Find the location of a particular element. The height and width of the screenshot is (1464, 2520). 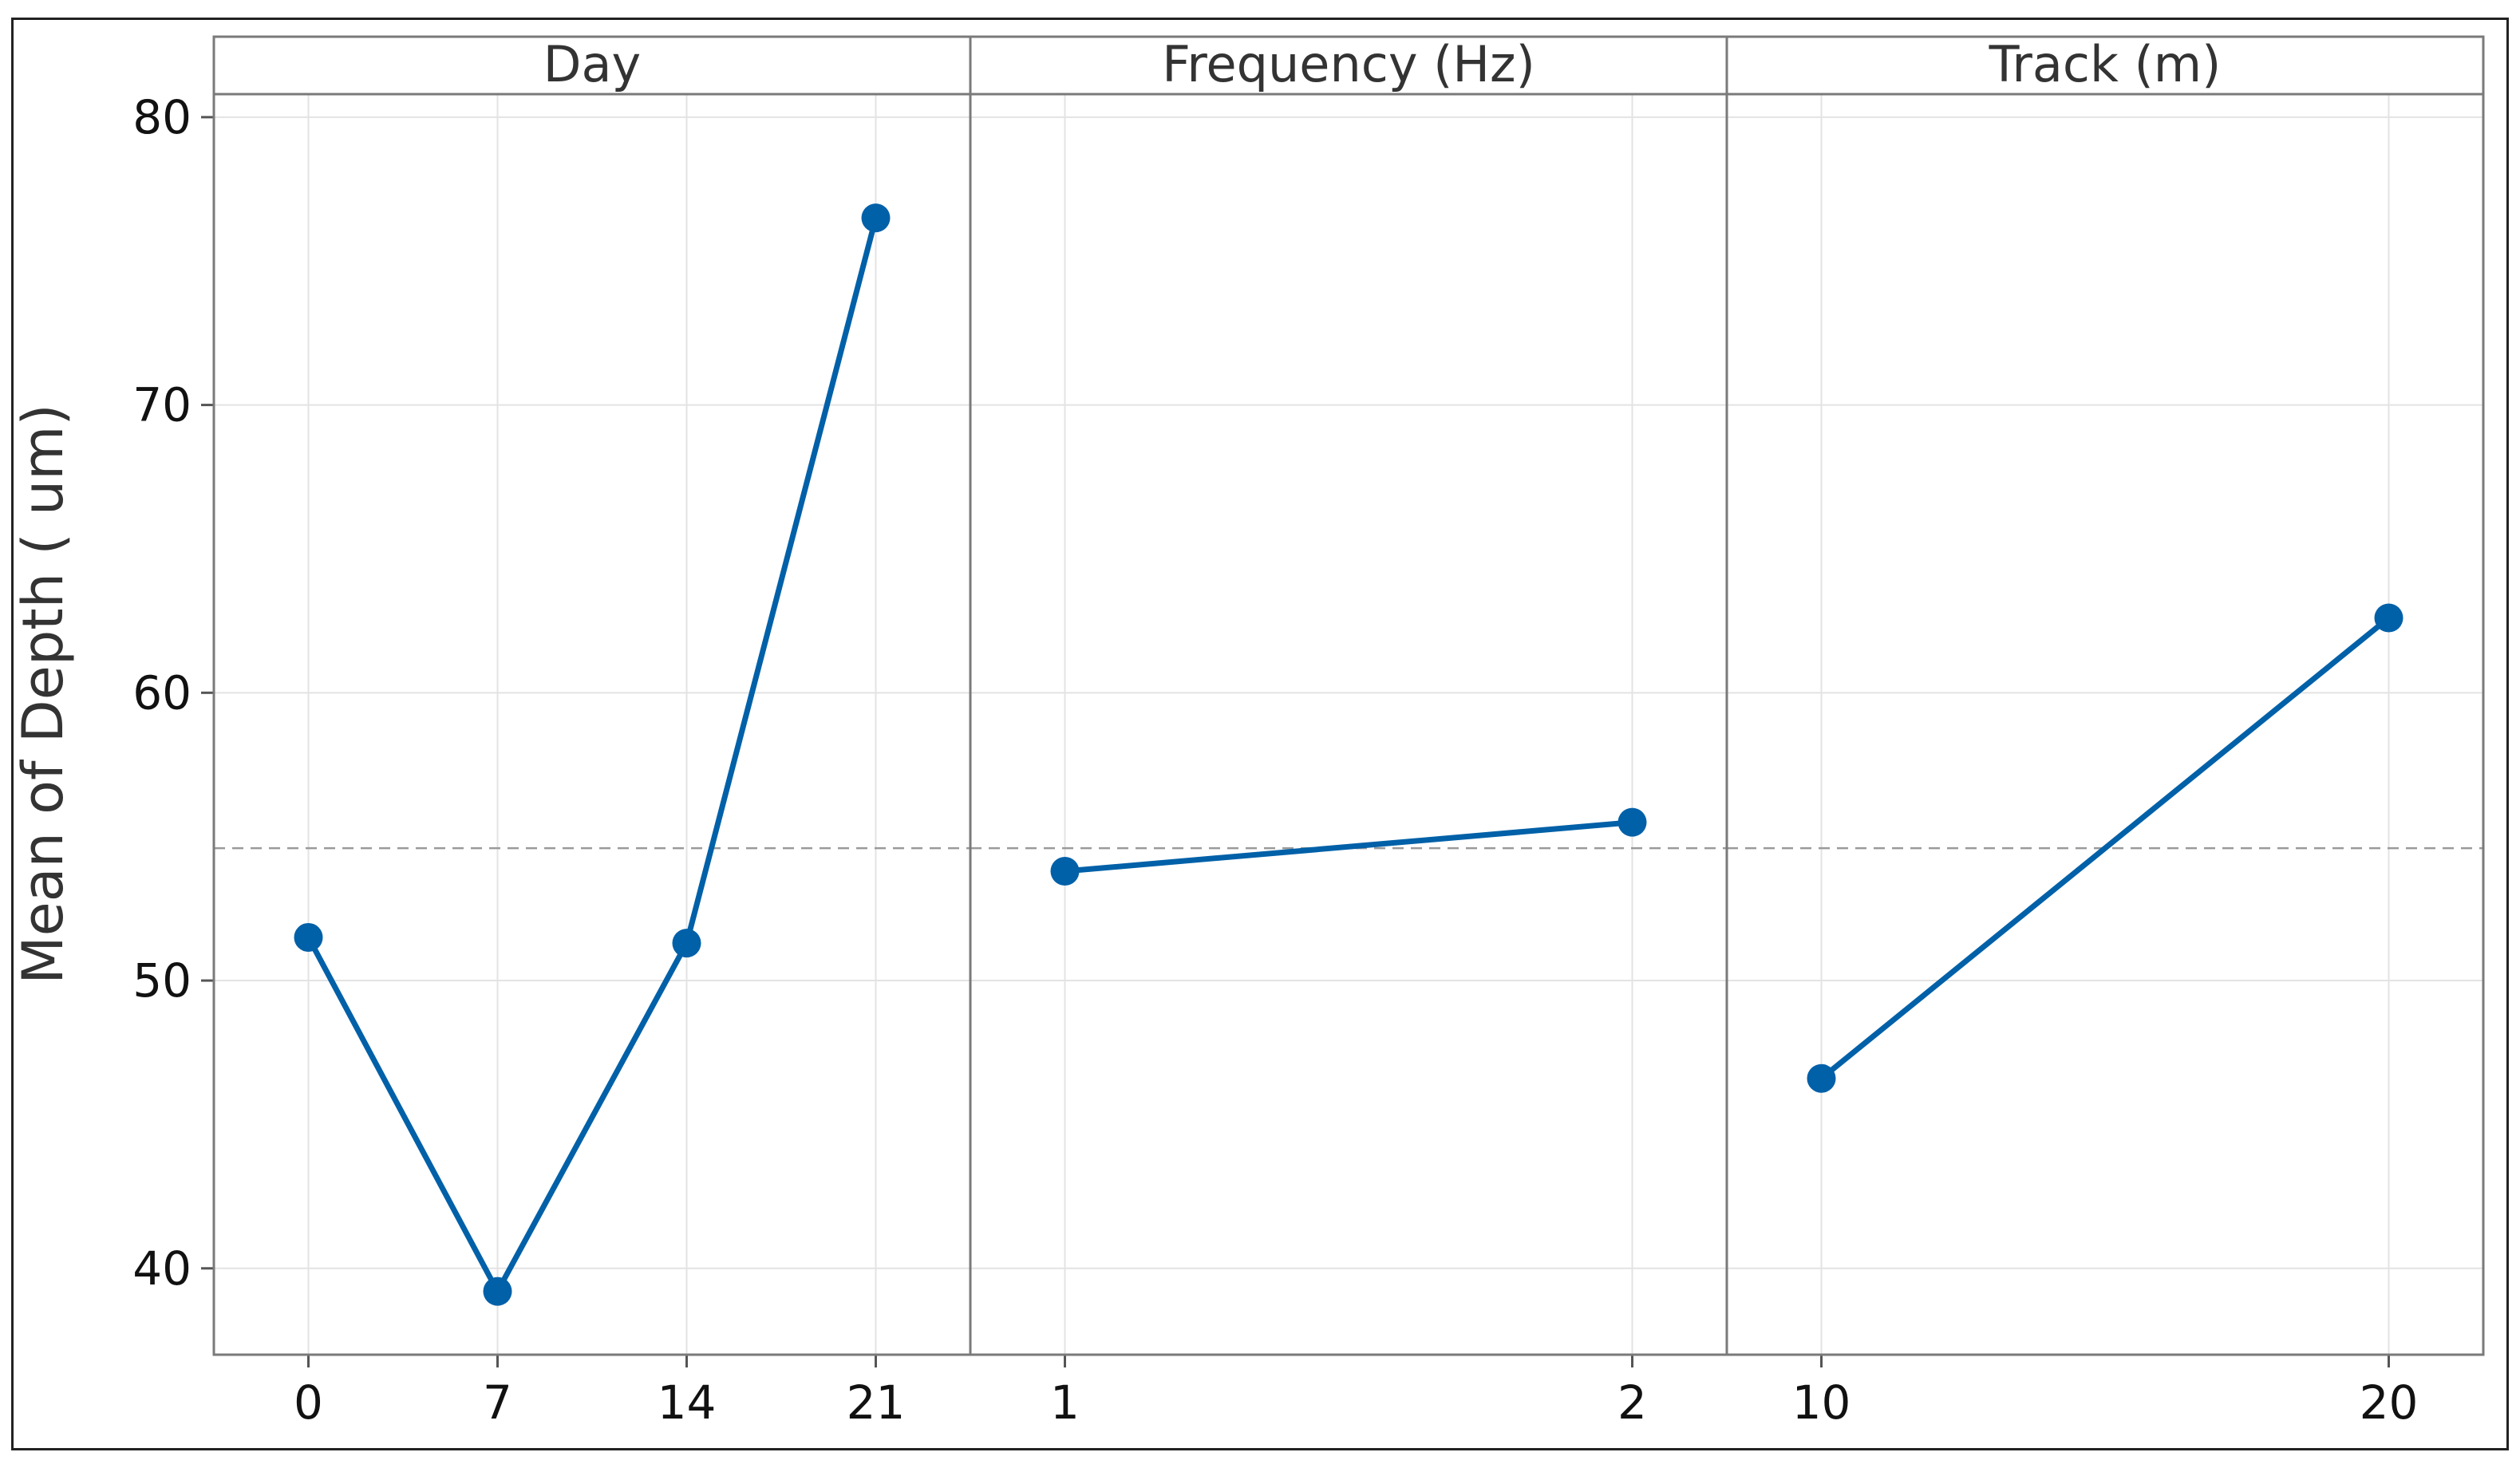

panel-title: Frequency (Hz) is located at coordinates (1348, 64).